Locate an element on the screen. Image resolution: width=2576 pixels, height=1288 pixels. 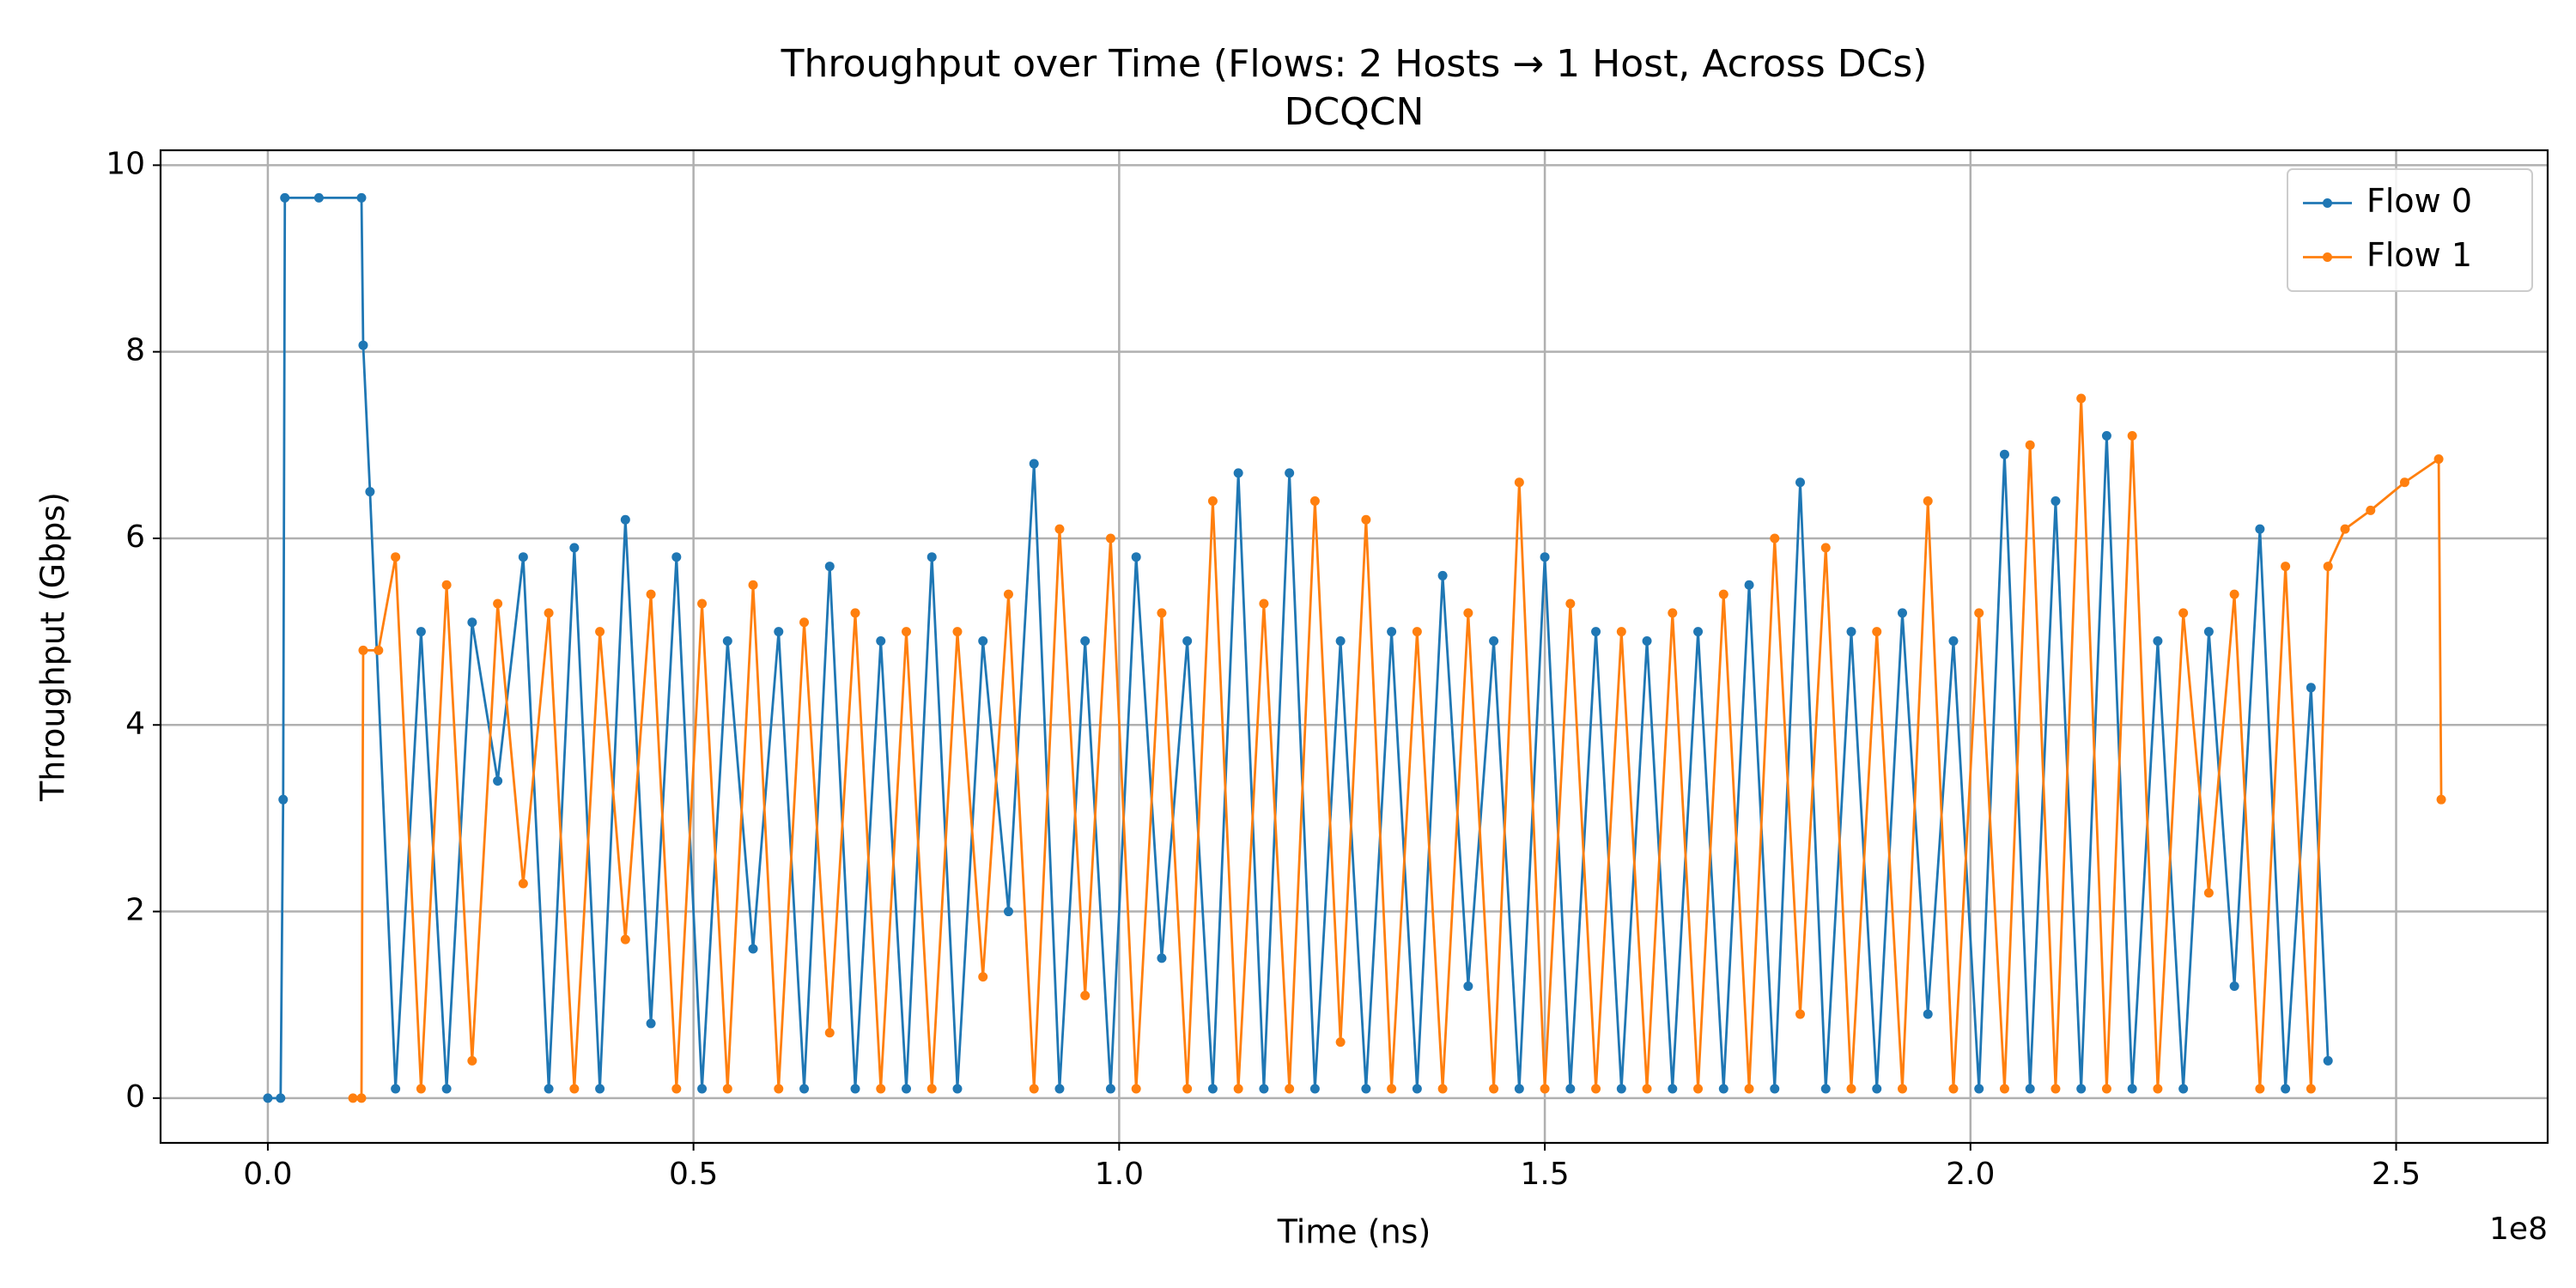
x-tick-label: 2.5 is located at coordinates (2397, 1174).